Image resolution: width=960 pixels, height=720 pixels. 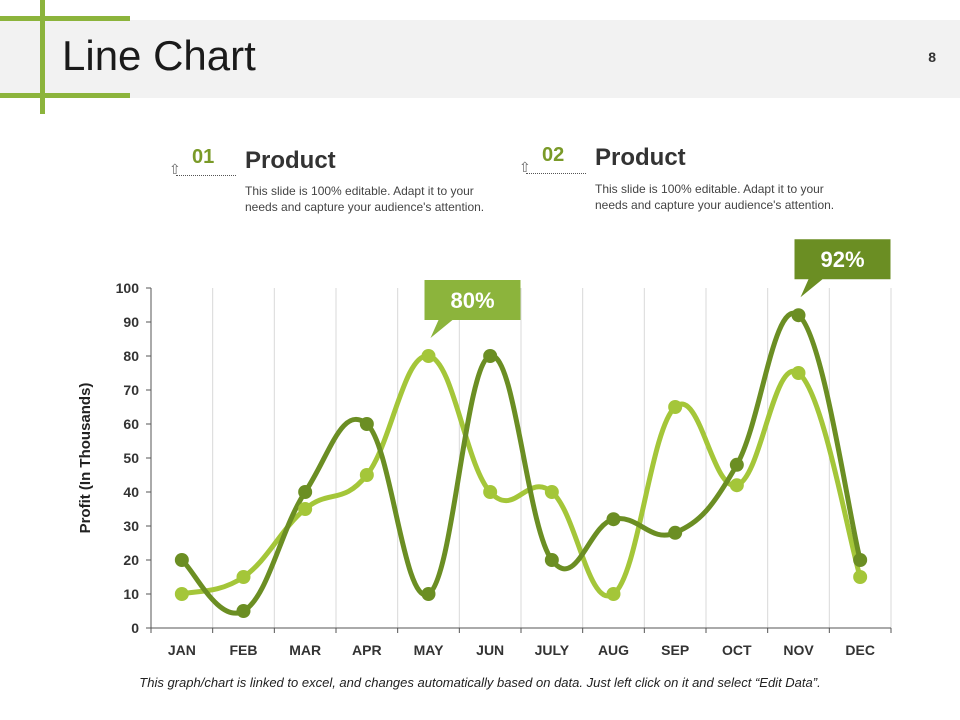 What do you see at coordinates (480, 59) in the screenshot?
I see `title-bar` at bounding box center [480, 59].